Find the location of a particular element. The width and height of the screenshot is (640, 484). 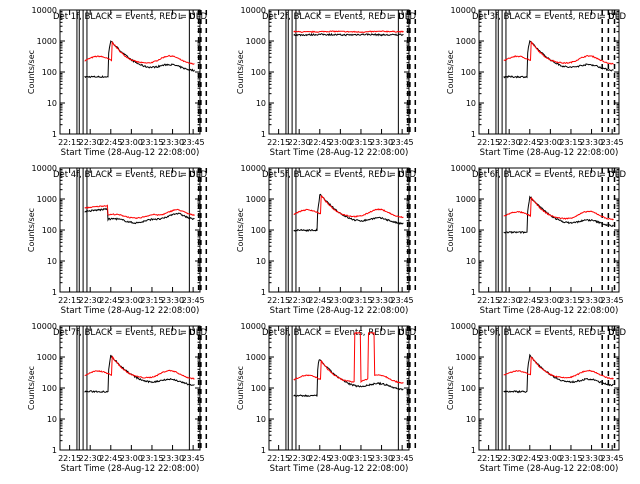

panel-title: Det 5f, BLACK = Events, RED = ULD is located at coordinates (339, 175).